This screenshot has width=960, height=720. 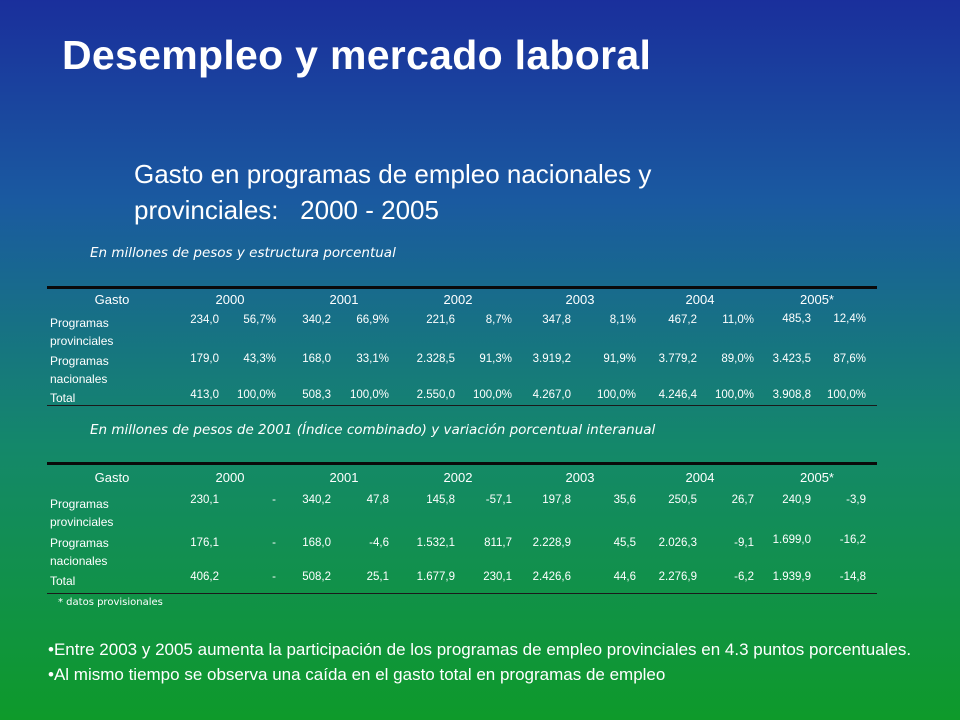 What do you see at coordinates (551, 577) in the screenshot?
I see `table-cell: 2.426,6` at bounding box center [551, 577].